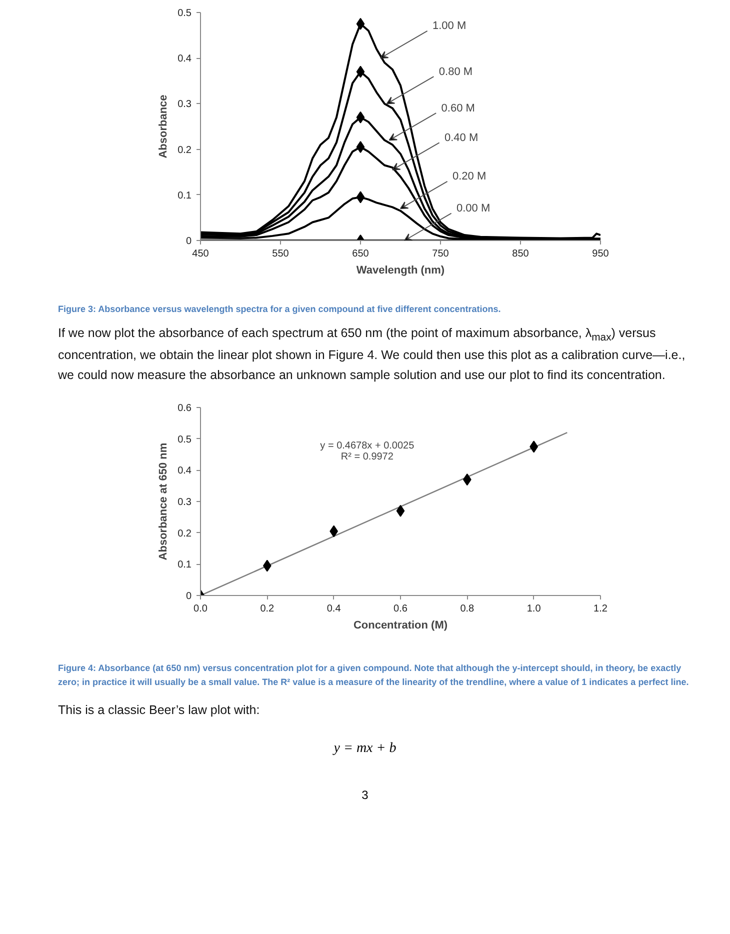 The width and height of the screenshot is (730, 934). I want to click on x-tick-label: 0.0, so click(201, 609).